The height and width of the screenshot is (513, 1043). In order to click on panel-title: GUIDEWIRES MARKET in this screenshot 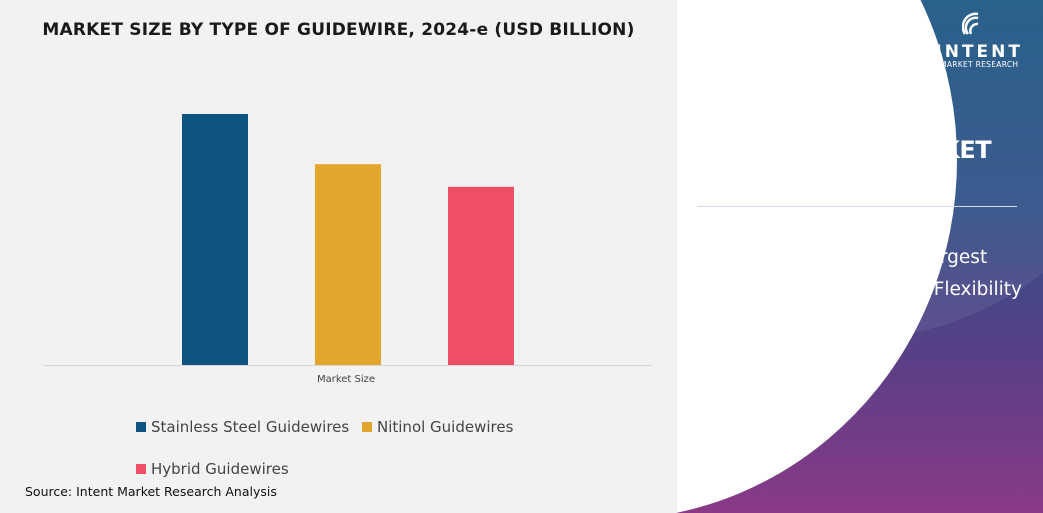, I will do `click(849, 150)`.